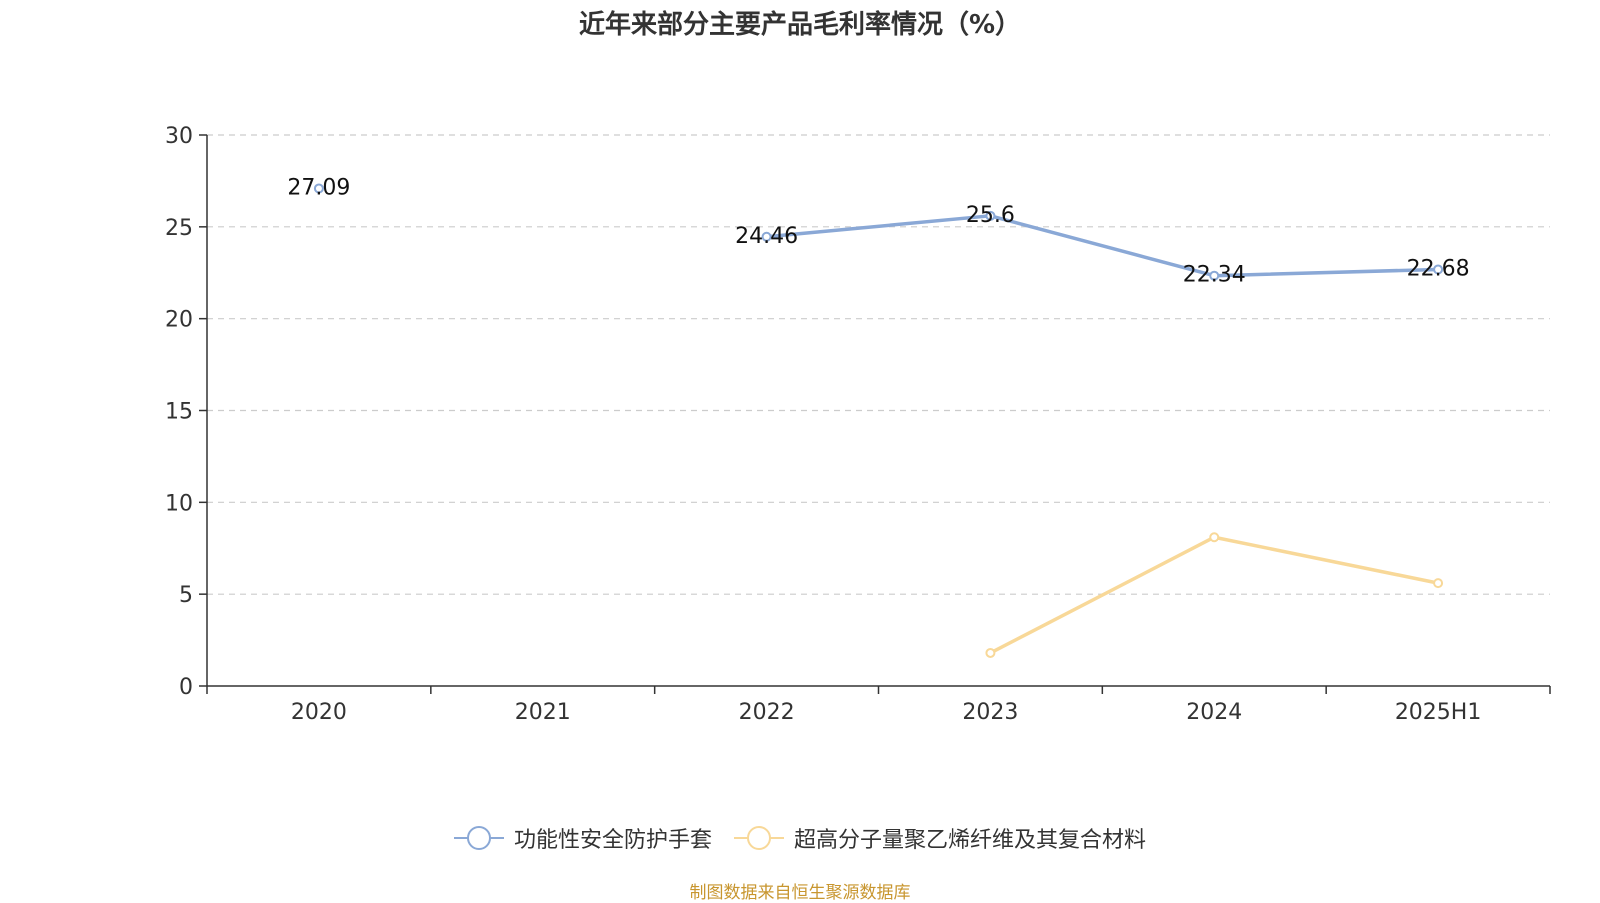 The width and height of the screenshot is (1600, 903). Describe the element at coordinates (800, 25) in the screenshot. I see `chart-title: 近年来部分主要产品毛利率情况（%）` at that location.